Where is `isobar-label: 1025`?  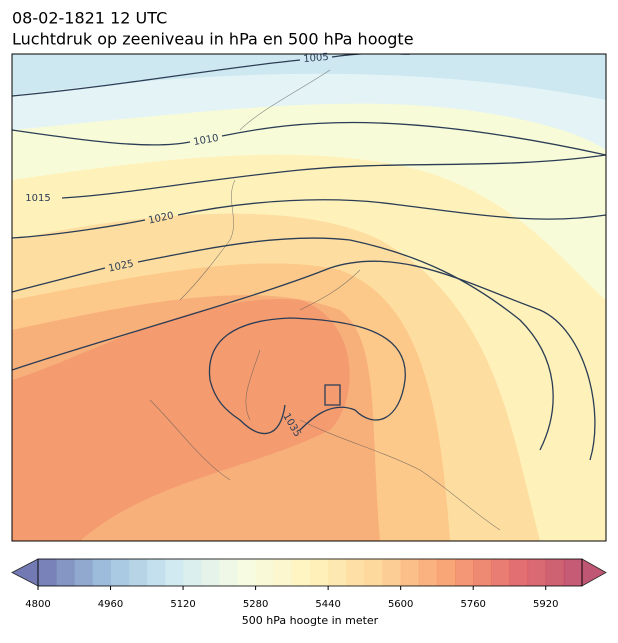 isobar-label: 1025 is located at coordinates (121, 266).